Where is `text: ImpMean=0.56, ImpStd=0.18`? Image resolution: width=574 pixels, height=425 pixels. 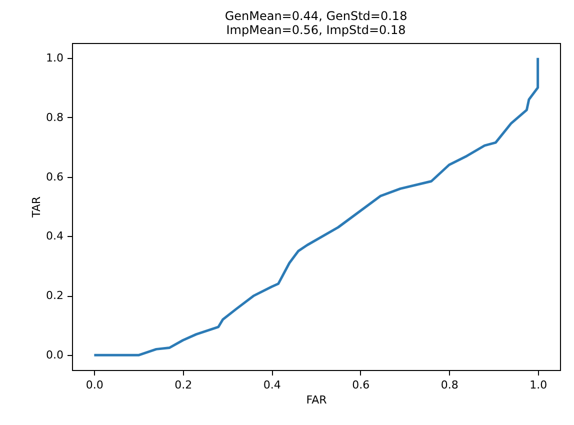
text: ImpMean=0.56, ImpStd=0.18 is located at coordinates (316, 30).